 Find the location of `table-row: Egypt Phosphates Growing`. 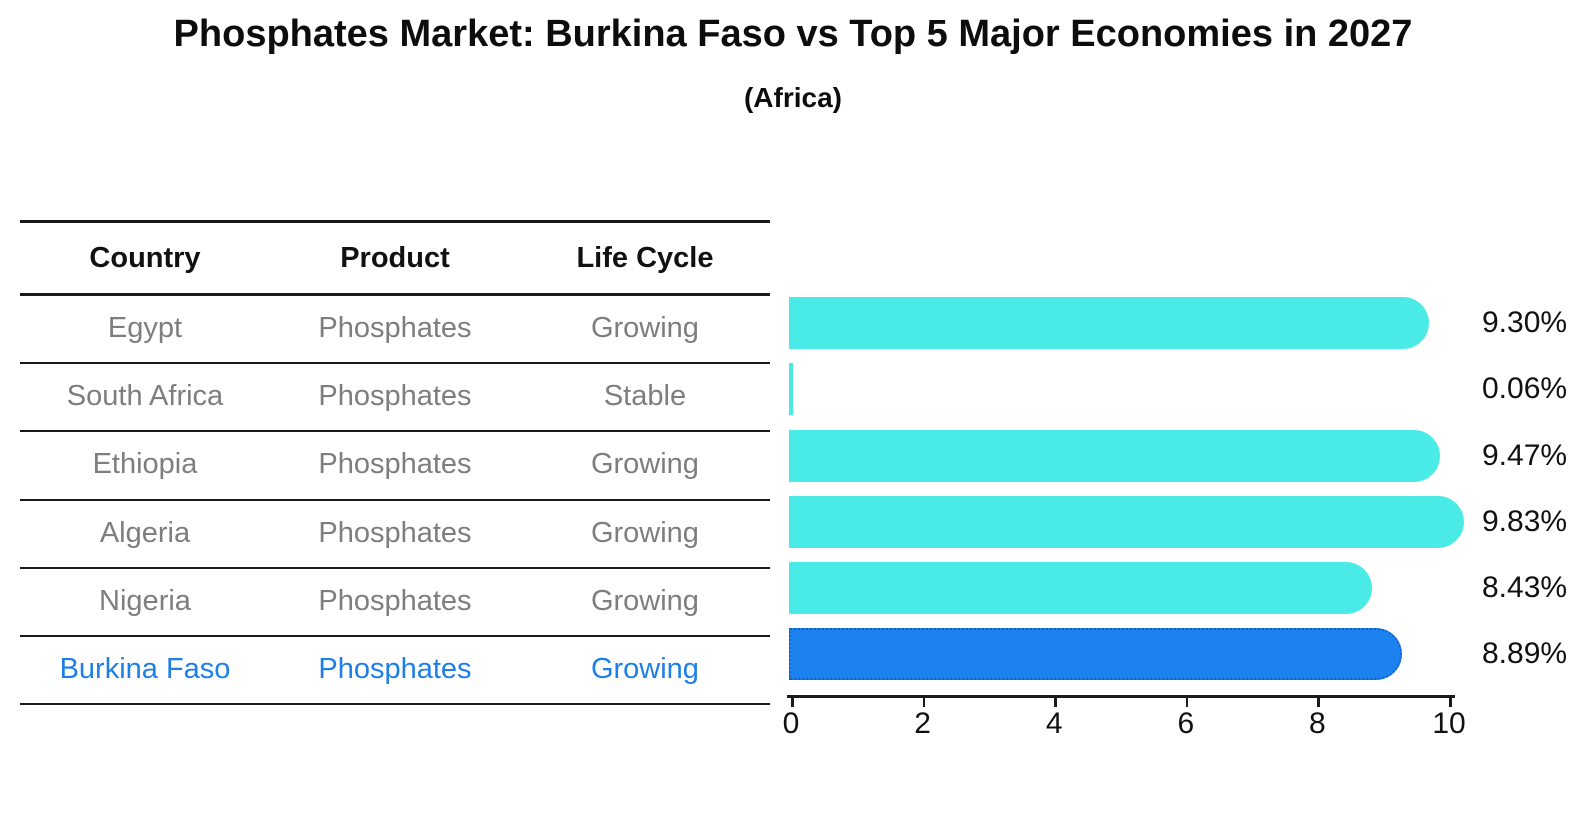

table-row: Egypt Phosphates Growing is located at coordinates (395, 330).